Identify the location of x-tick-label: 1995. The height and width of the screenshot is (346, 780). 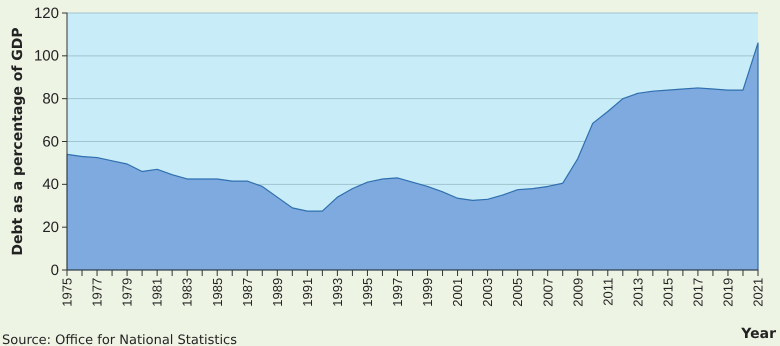
(367, 292).